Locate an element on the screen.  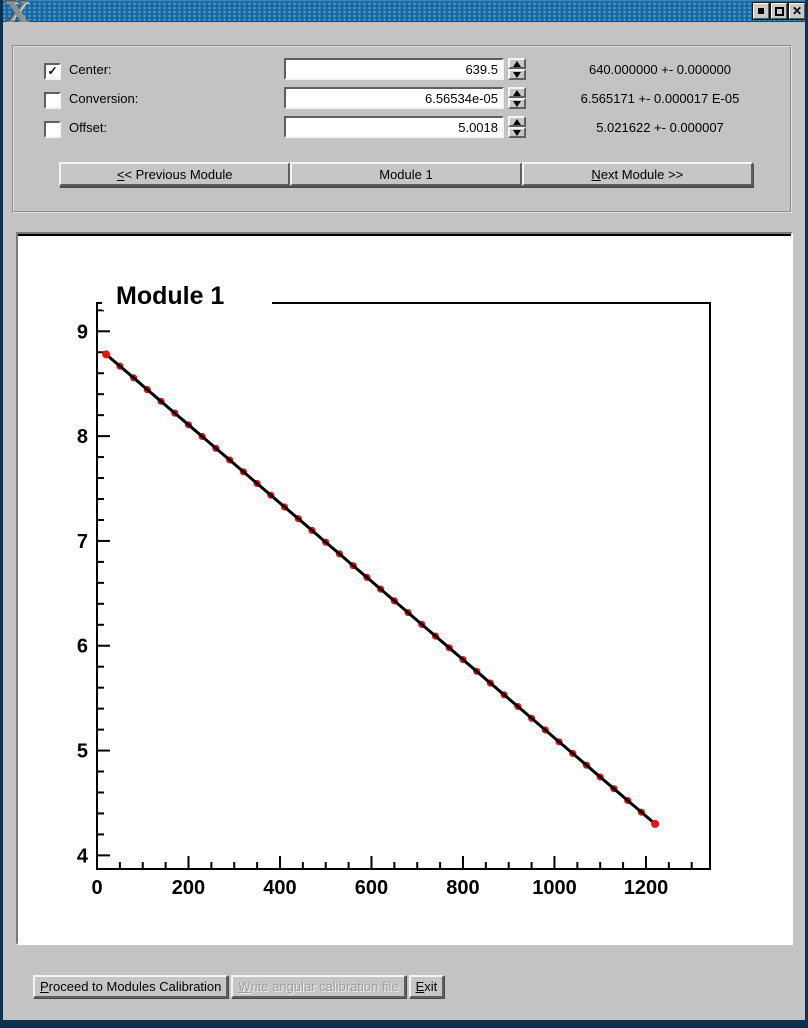
minimize-icon is located at coordinates (761, 11).